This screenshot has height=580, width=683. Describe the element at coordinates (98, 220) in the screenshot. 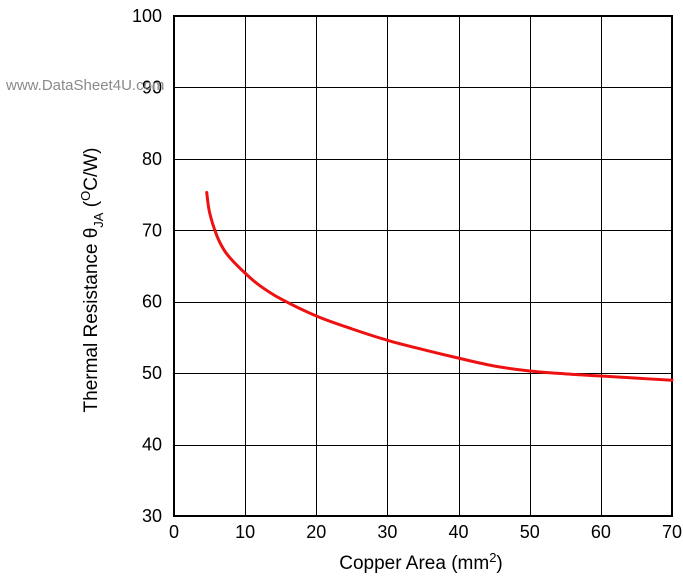

I see `y-axis-title-subscript: JA` at that location.